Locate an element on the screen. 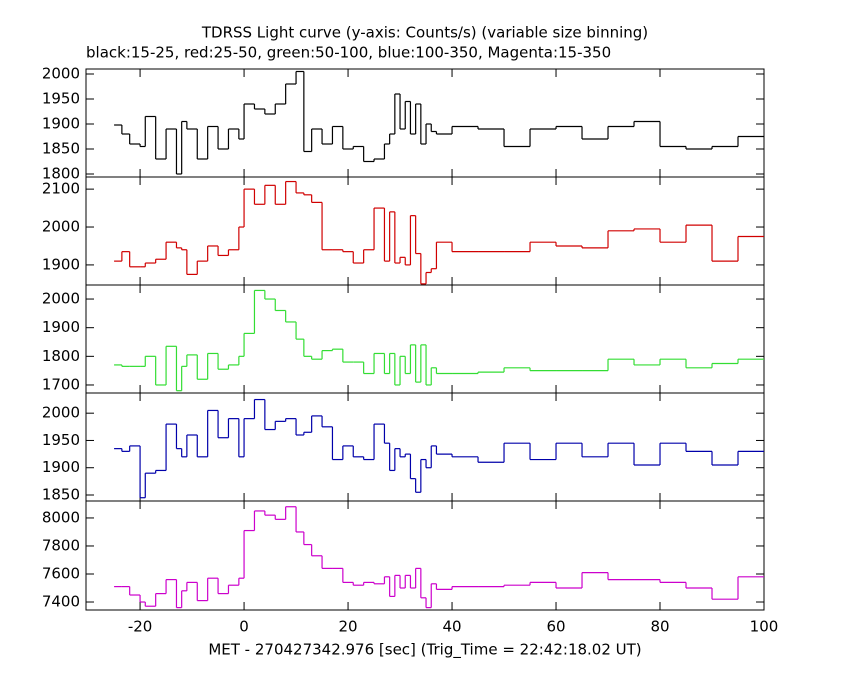  y-tick-label: 7800 is located at coordinates (61, 545).